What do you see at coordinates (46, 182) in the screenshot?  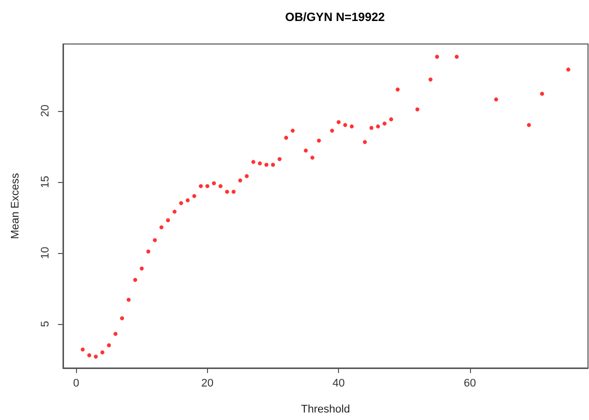 I see `y-tick-label: 15` at bounding box center [46, 182].